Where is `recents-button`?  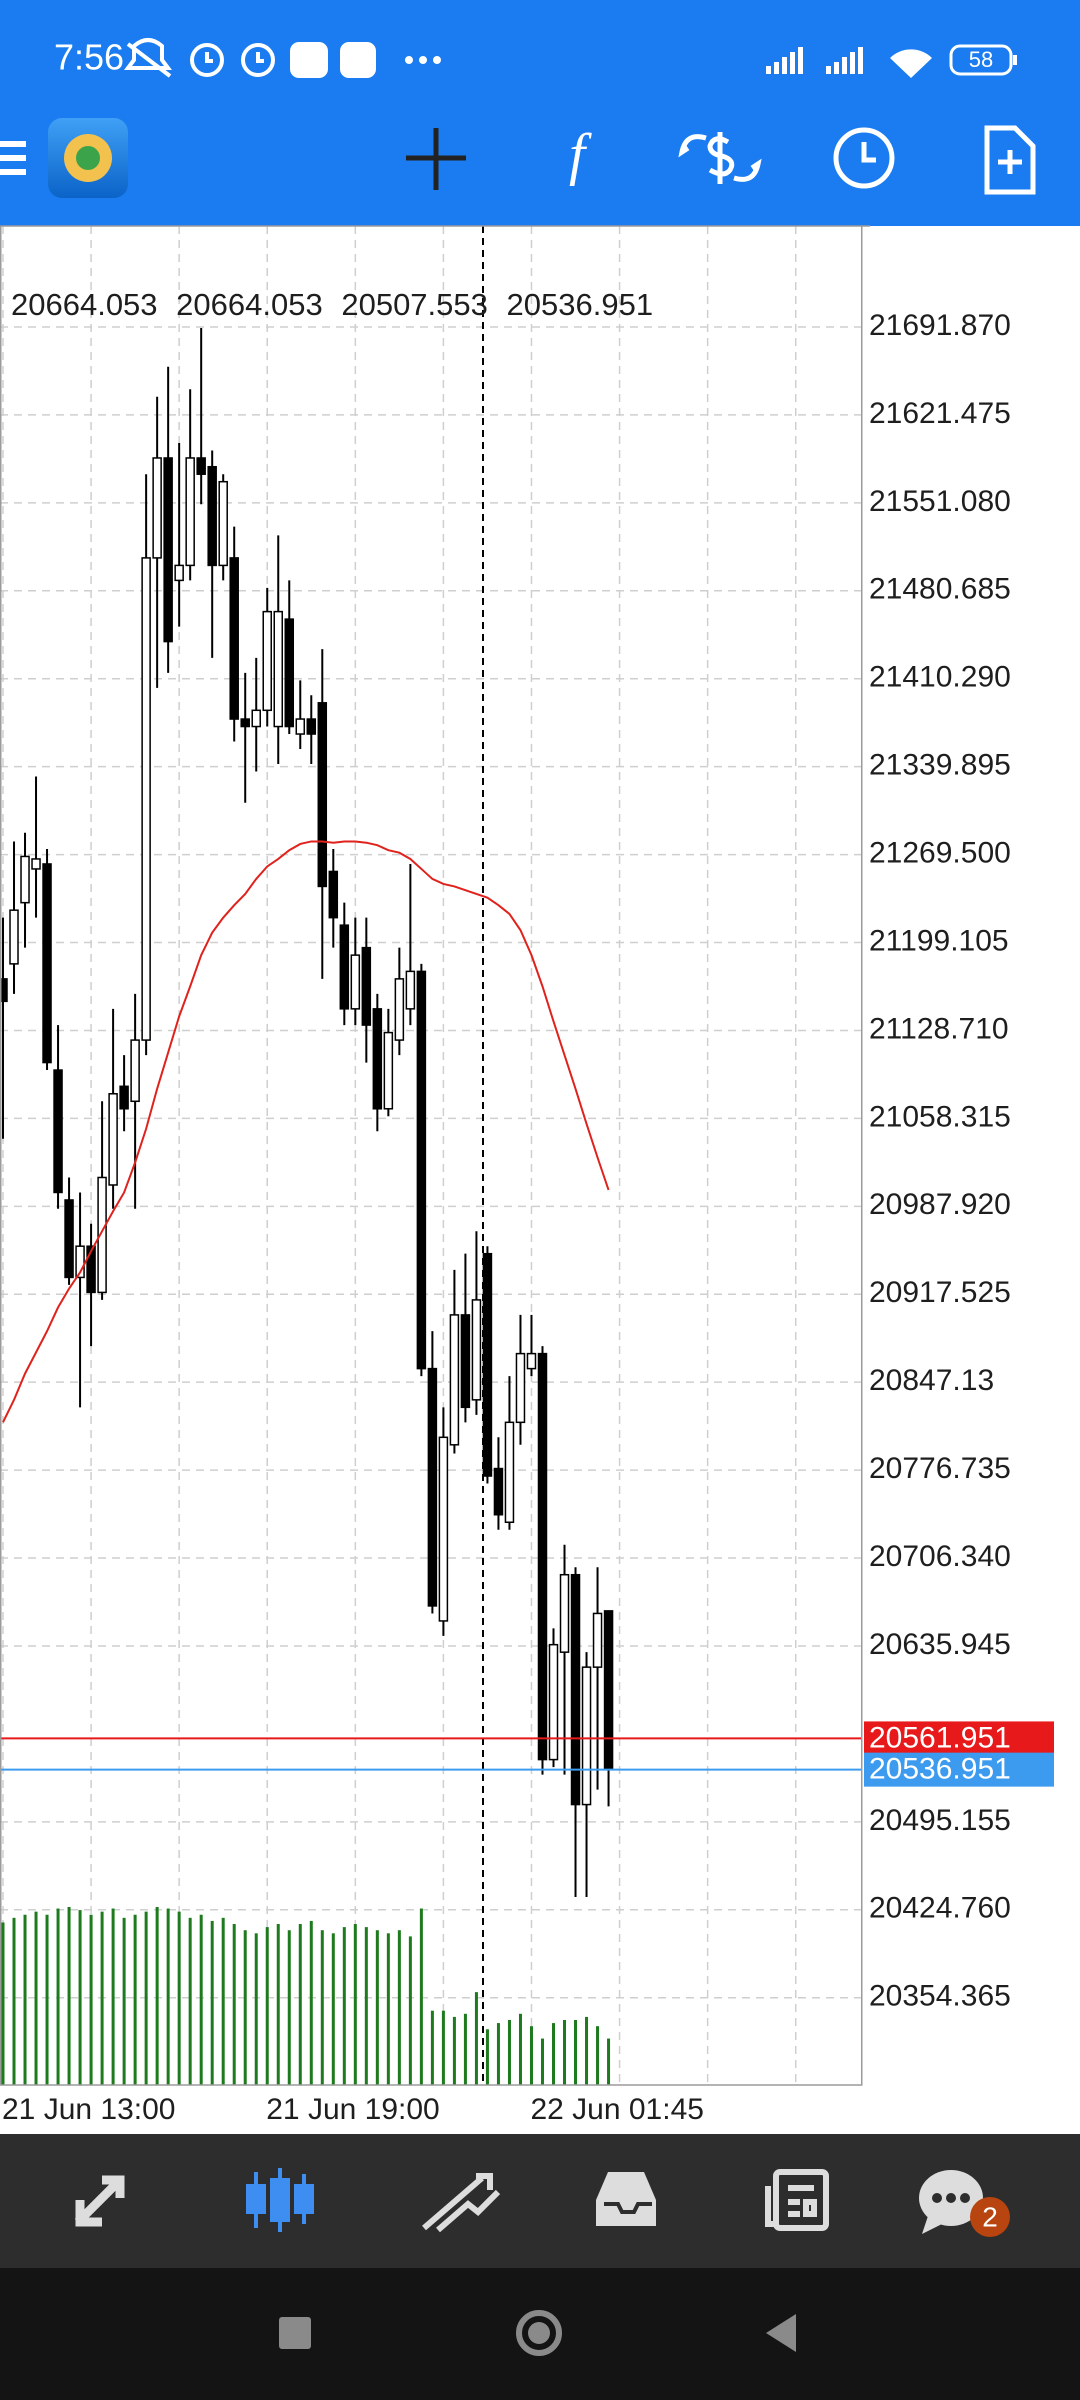
recents-button is located at coordinates (295, 2333).